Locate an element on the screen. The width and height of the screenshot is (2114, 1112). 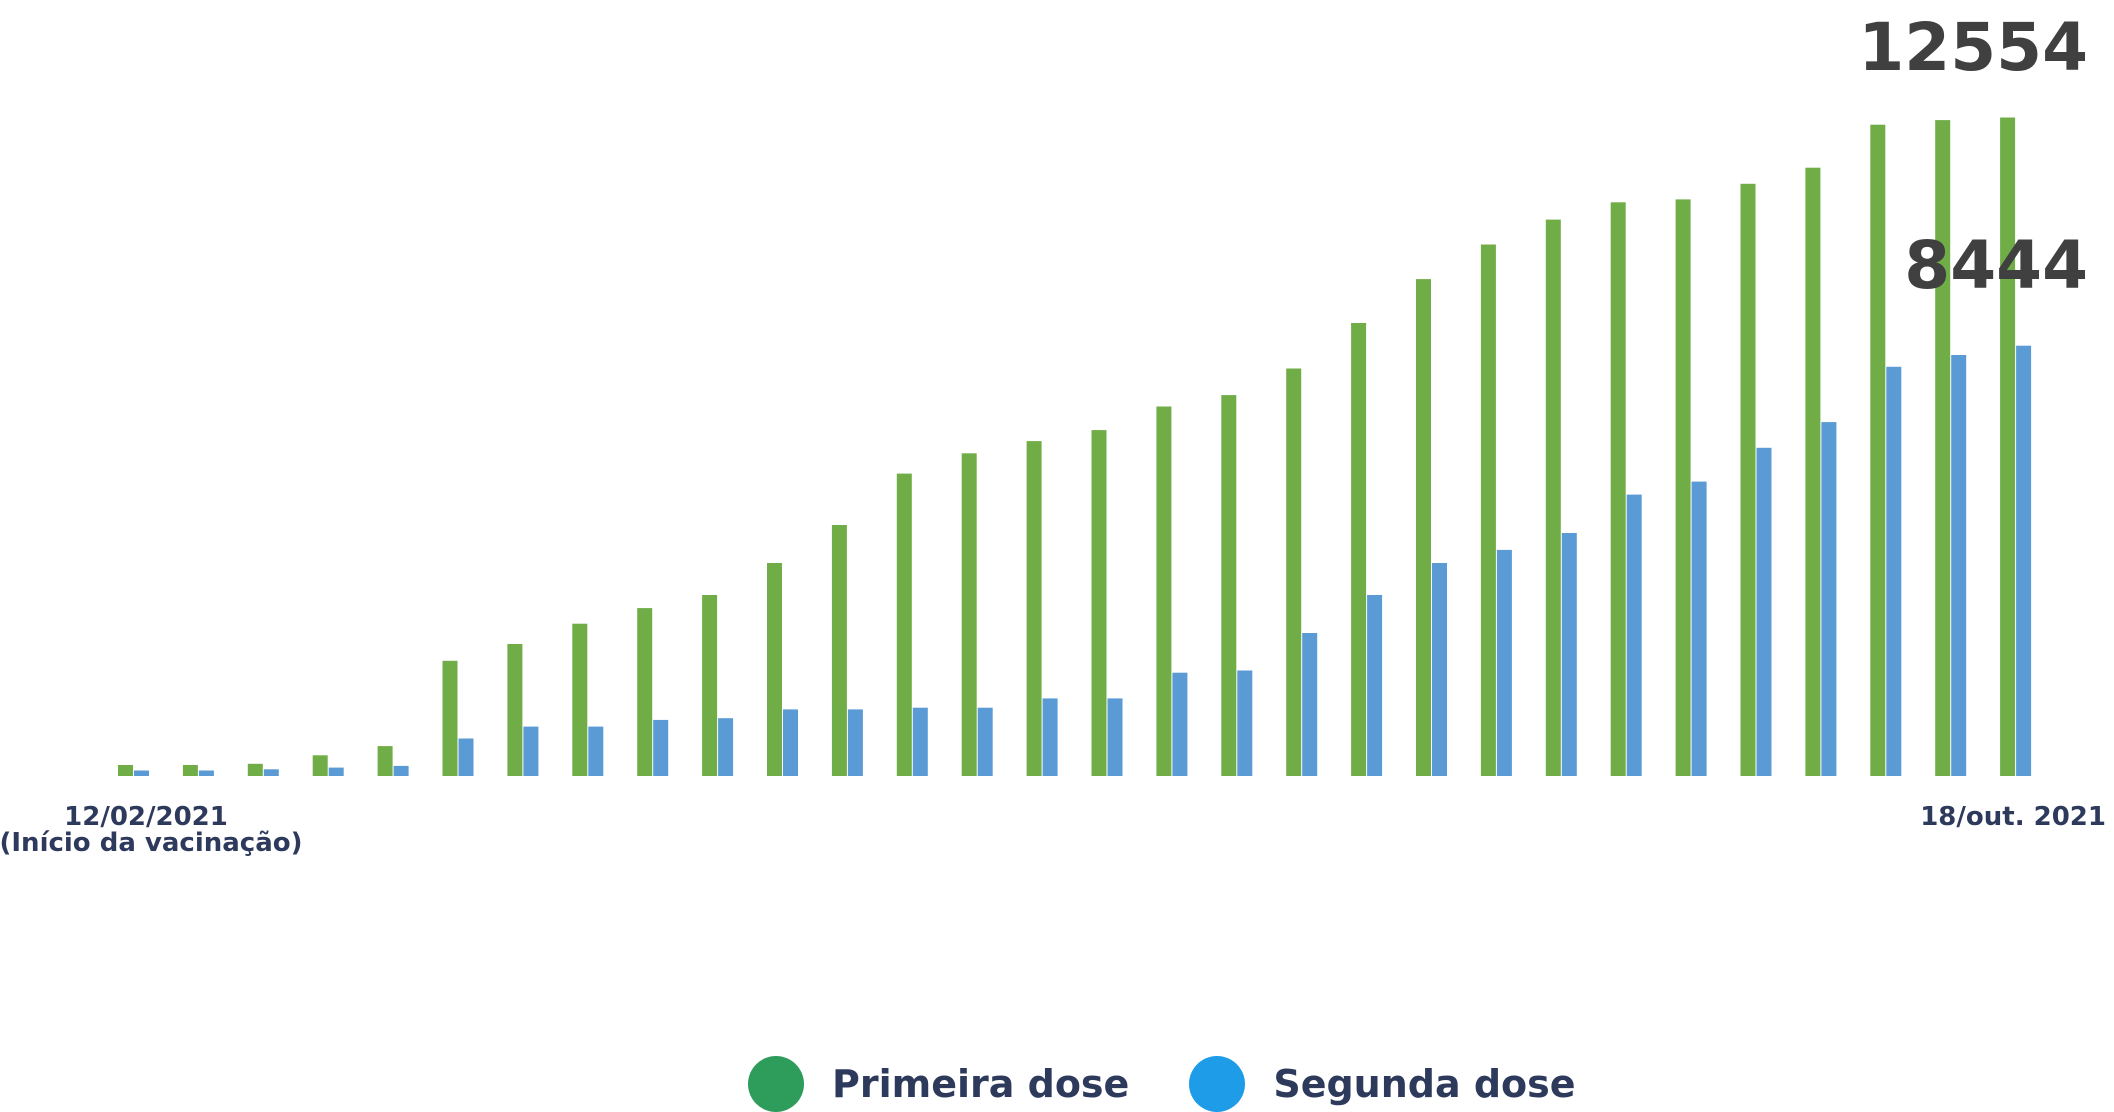
legend-label-second-dose: Segunda dose is located at coordinates (1424, 1084).